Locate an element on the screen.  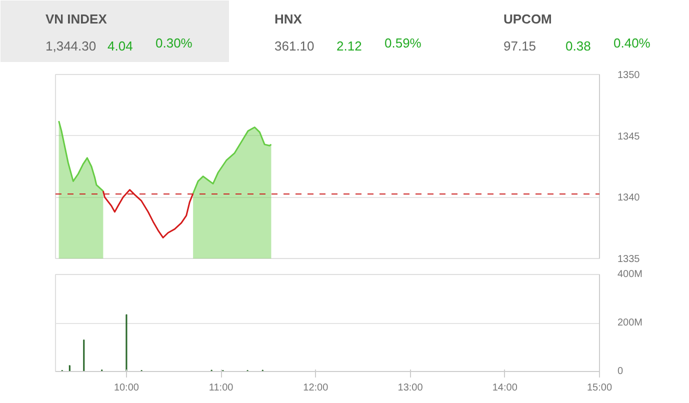
y-tick-label: 200M is located at coordinates (630, 323).